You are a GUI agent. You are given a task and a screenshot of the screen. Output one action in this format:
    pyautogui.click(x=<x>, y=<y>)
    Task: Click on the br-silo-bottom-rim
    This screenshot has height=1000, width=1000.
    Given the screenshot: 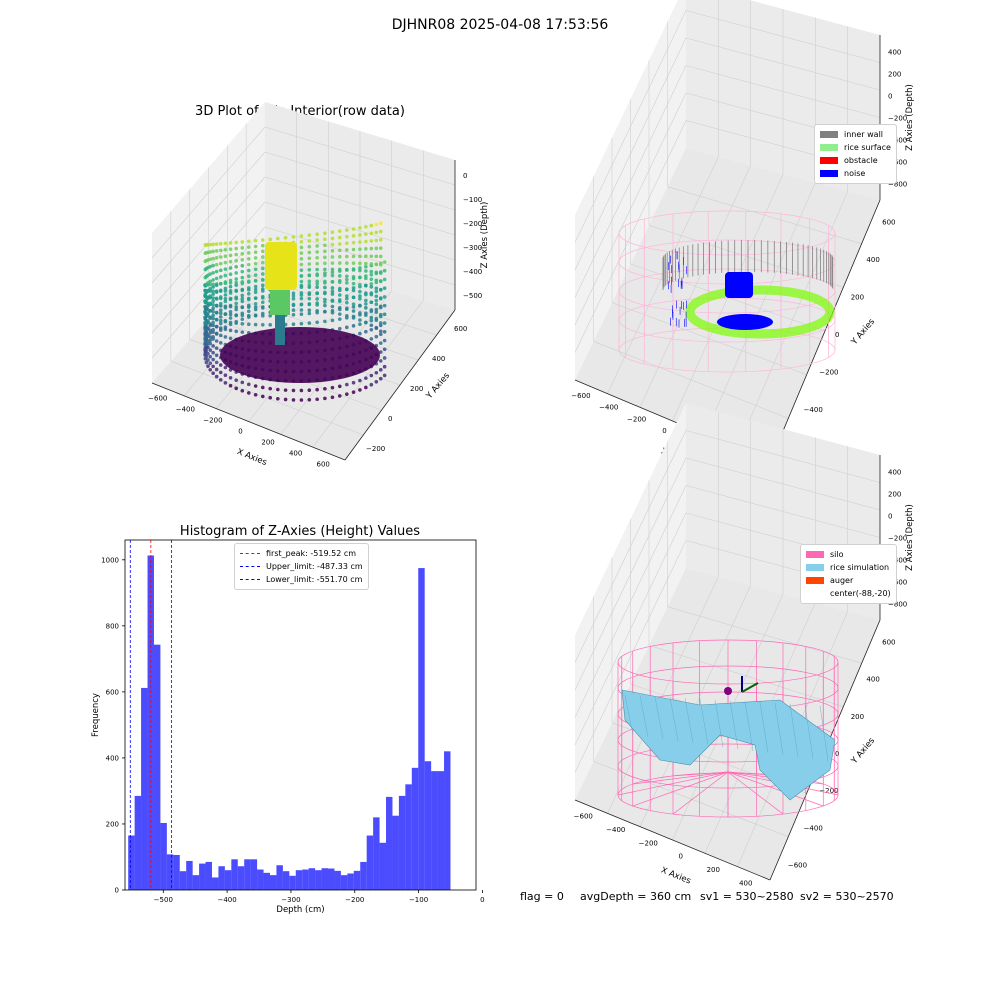 What is the action you would take?
    pyautogui.click(x=728, y=795)
    